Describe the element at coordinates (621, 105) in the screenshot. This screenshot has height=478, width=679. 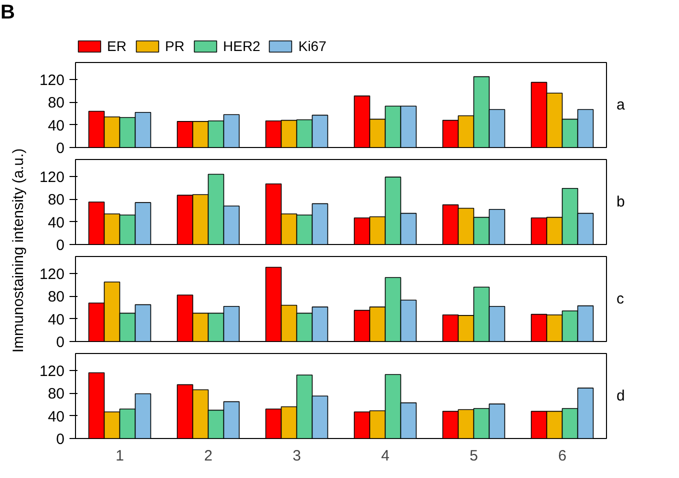
I see `text: a` at that location.